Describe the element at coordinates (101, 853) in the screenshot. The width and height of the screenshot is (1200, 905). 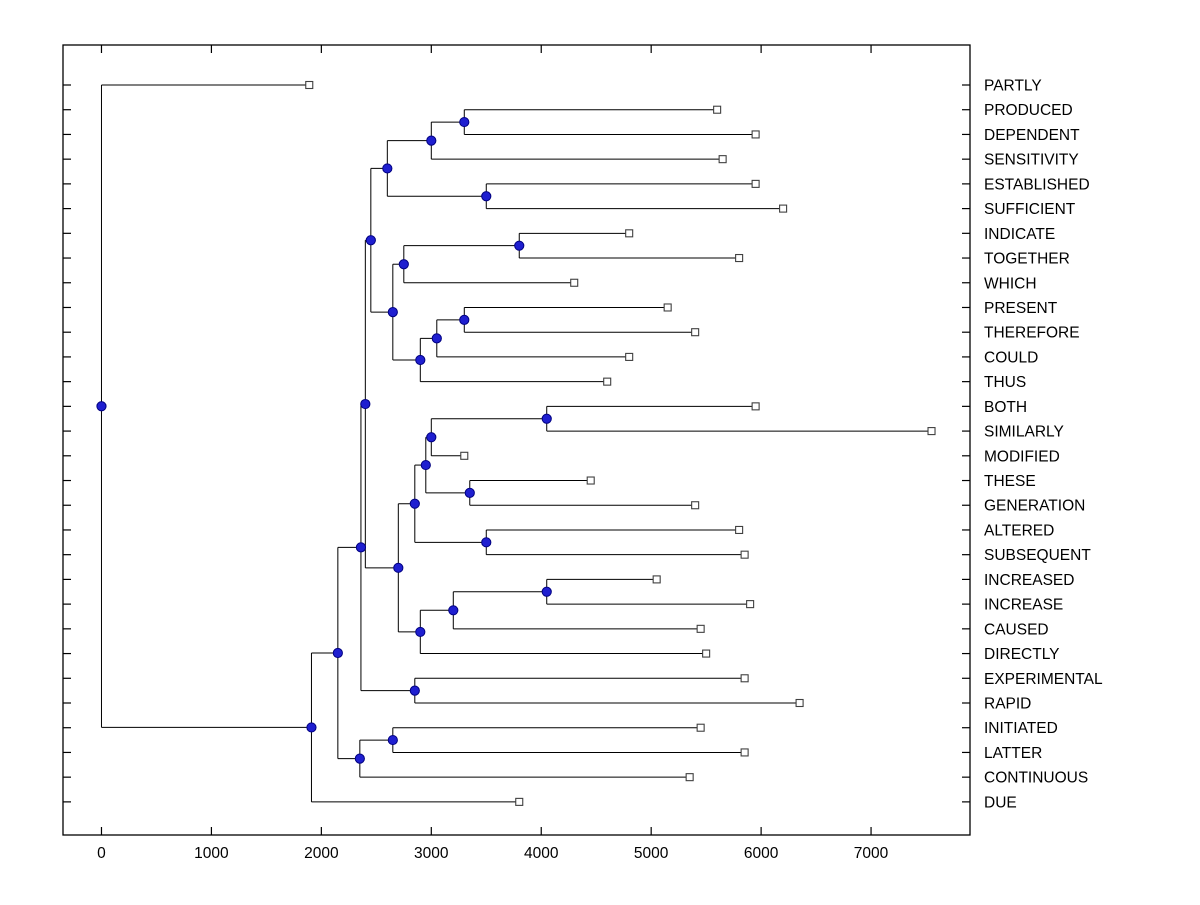
I see `x-tick-label: 0` at that location.